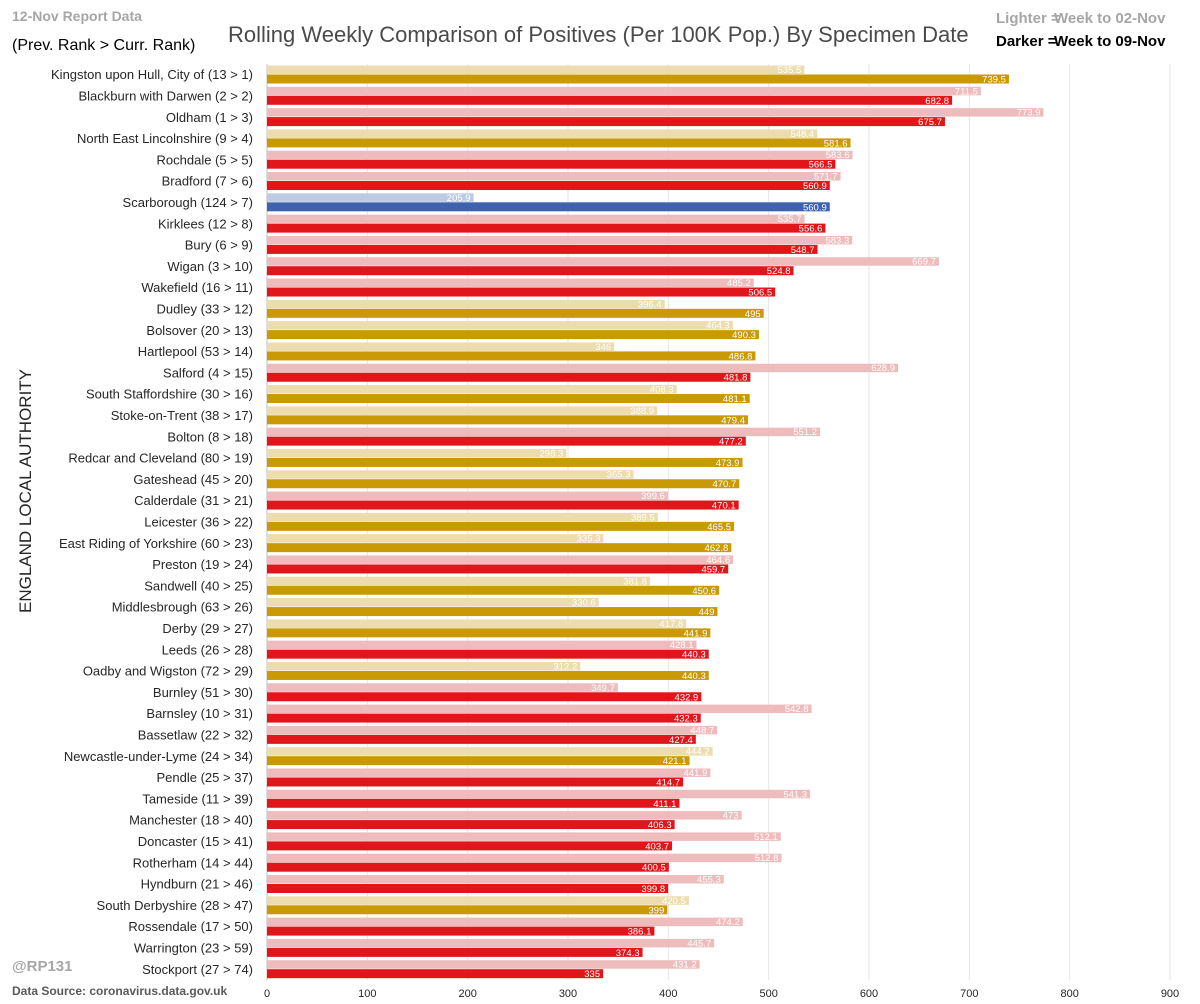 Image resolution: width=1200 pixels, height=1004 pixels. What do you see at coordinates (696, 633) in the screenshot?
I see `data-label-week-to-09-nov: 441.9` at bounding box center [696, 633].